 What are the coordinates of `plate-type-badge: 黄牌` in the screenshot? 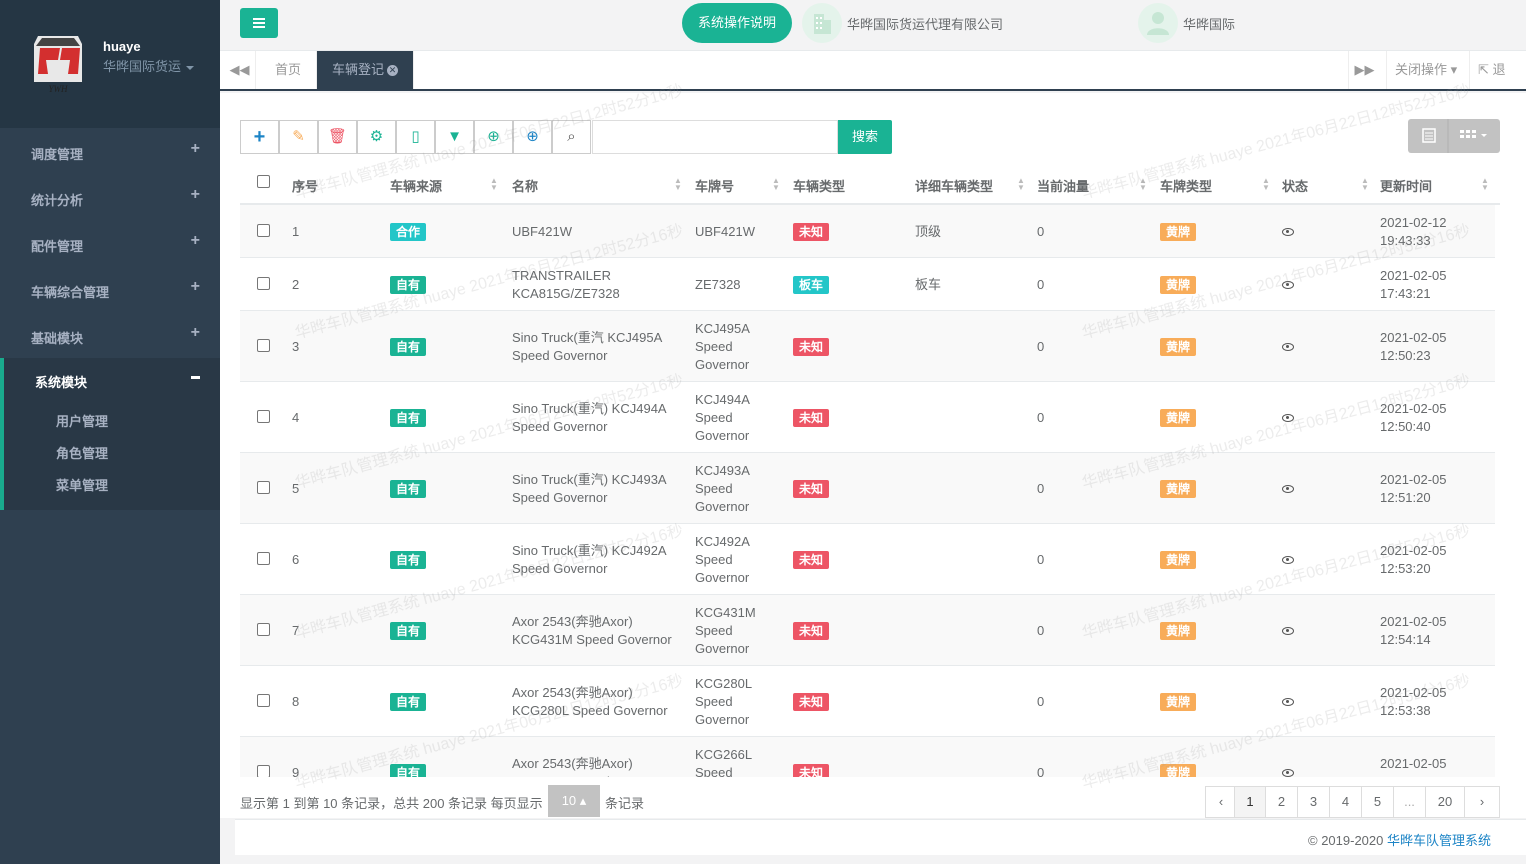 It's located at (1178, 232).